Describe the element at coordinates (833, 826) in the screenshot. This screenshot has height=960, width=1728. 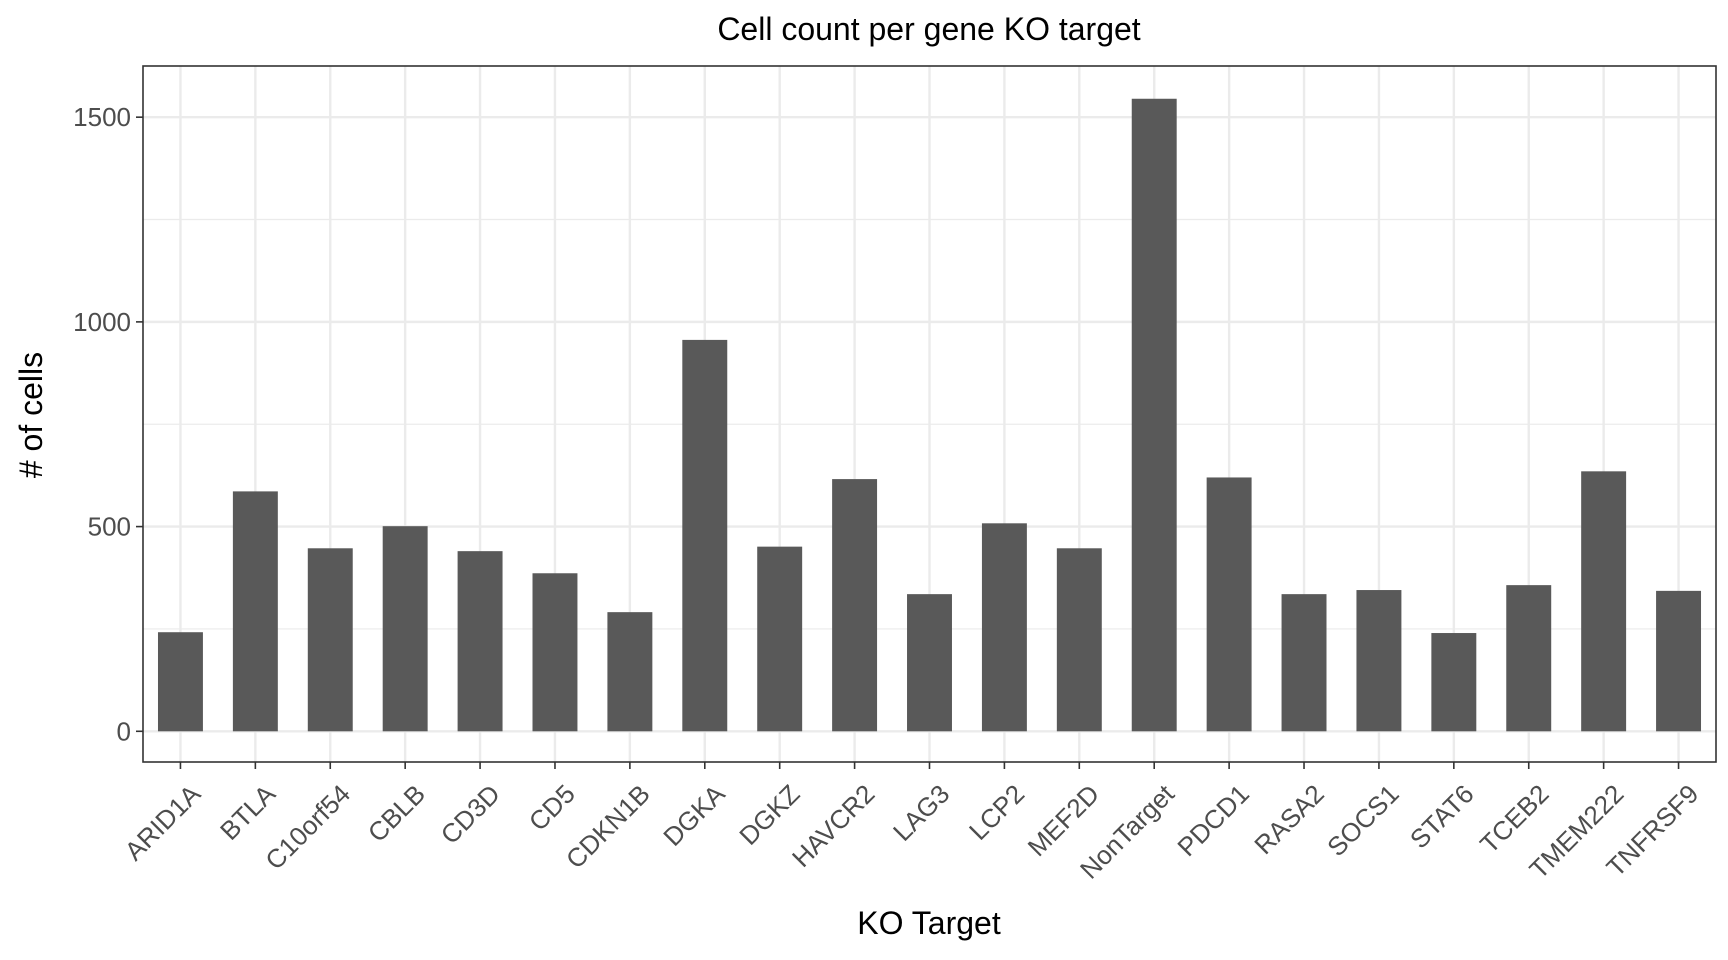
I see `x-tick-label-HAVCR2: HAVCR2` at that location.